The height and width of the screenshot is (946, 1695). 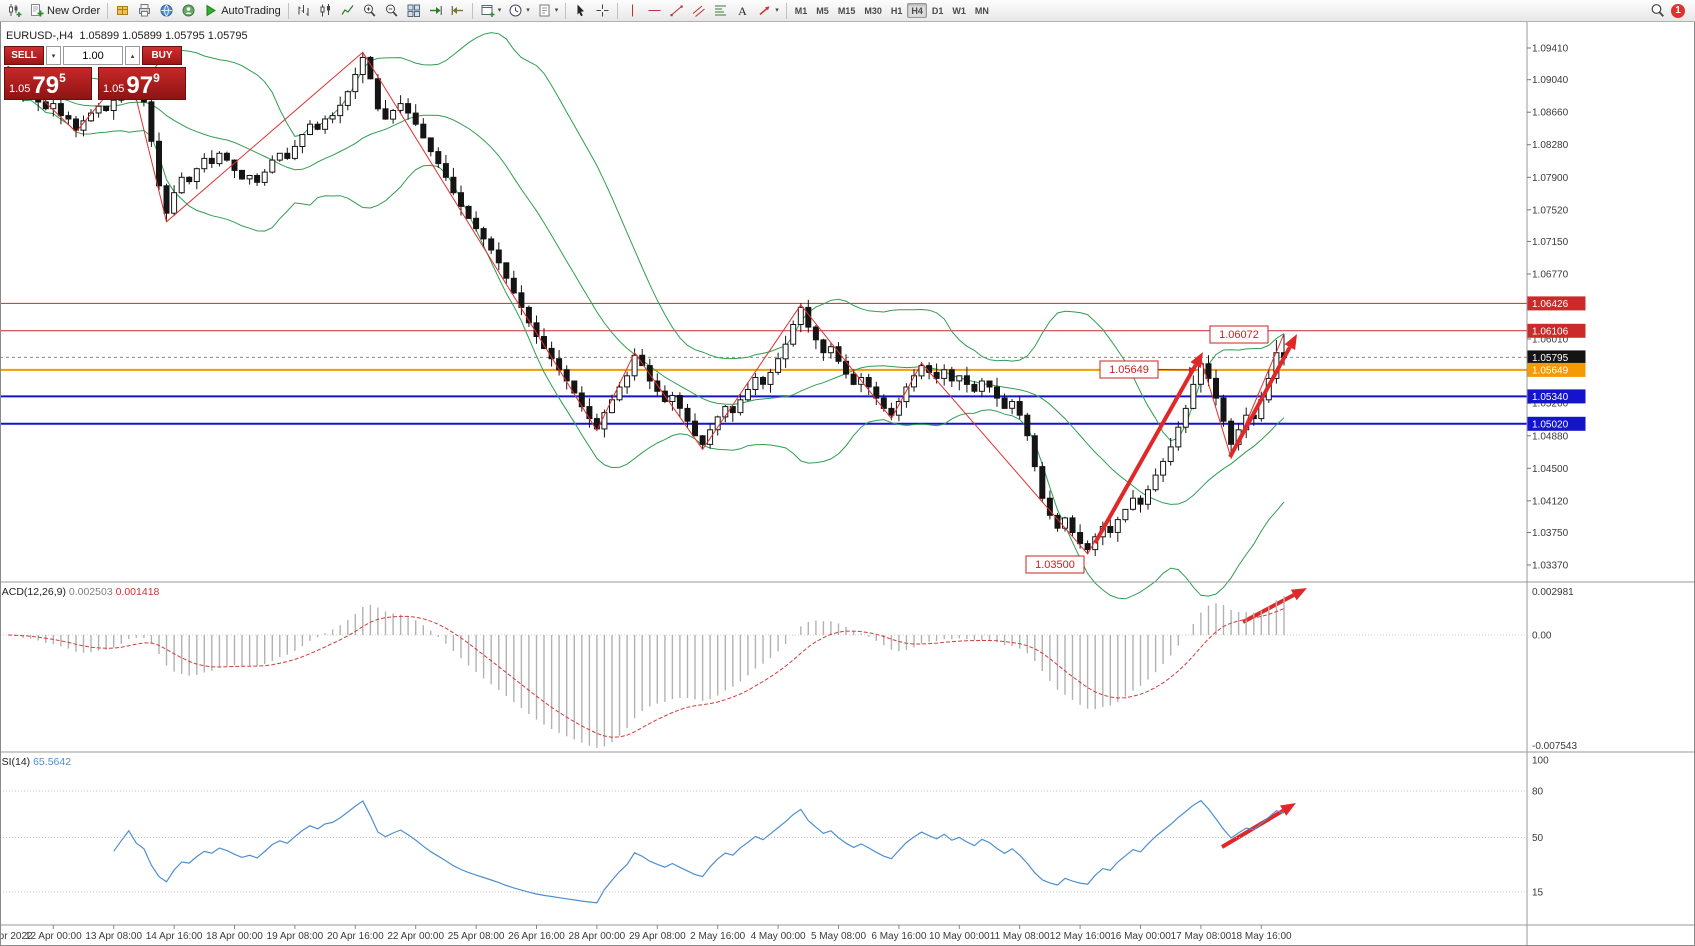 What do you see at coordinates (162, 55) in the screenshot?
I see `buy-button: BUY` at bounding box center [162, 55].